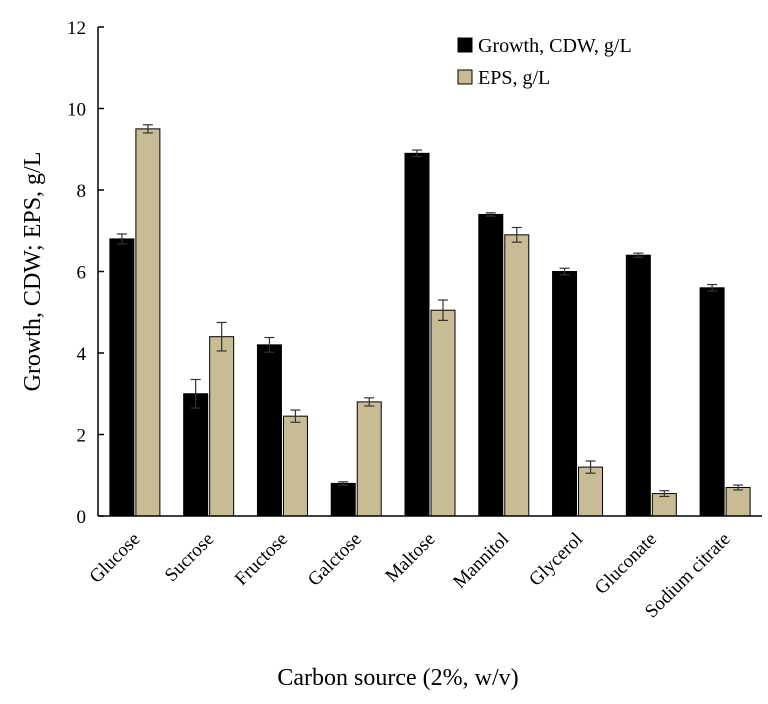 The width and height of the screenshot is (768, 704). What do you see at coordinates (82, 517) in the screenshot?
I see `y-tick-label: 0` at bounding box center [82, 517].